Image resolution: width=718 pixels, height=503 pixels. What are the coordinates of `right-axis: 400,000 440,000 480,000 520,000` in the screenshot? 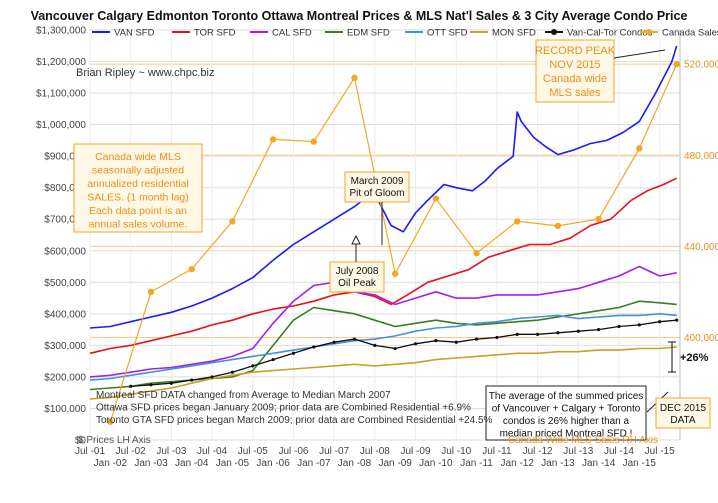 It's located at (701, 202).